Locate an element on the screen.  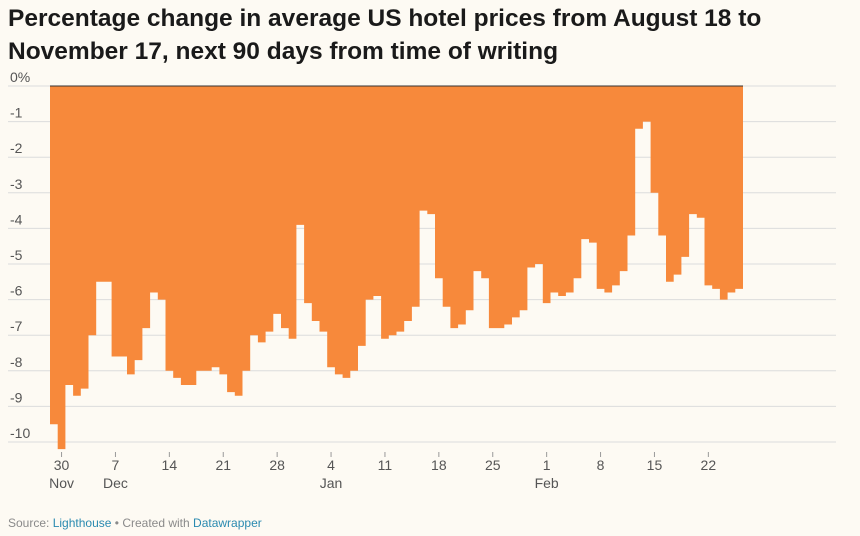
x-tick-label: 18 is located at coordinates (439, 465).